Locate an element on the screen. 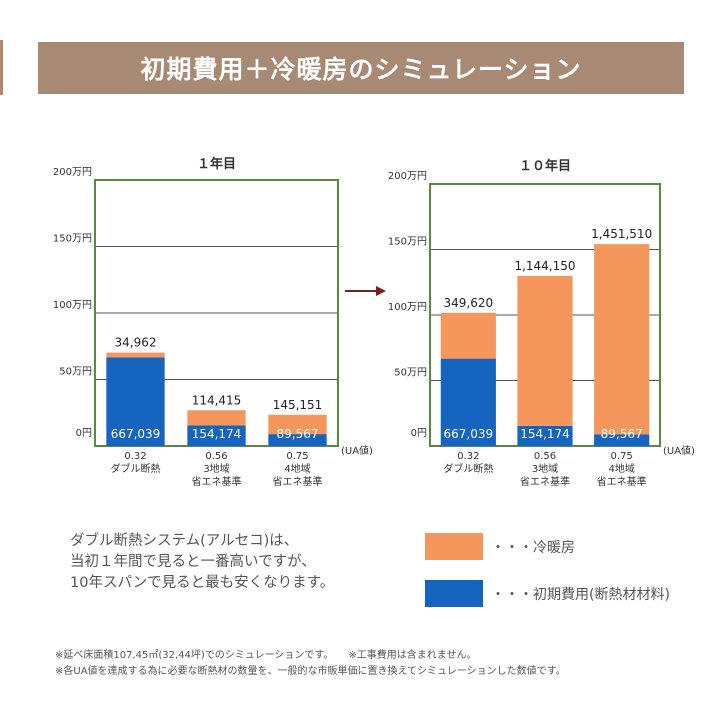 This screenshot has height=720, width=720. data-label-heating: 349,620 is located at coordinates (469, 303).